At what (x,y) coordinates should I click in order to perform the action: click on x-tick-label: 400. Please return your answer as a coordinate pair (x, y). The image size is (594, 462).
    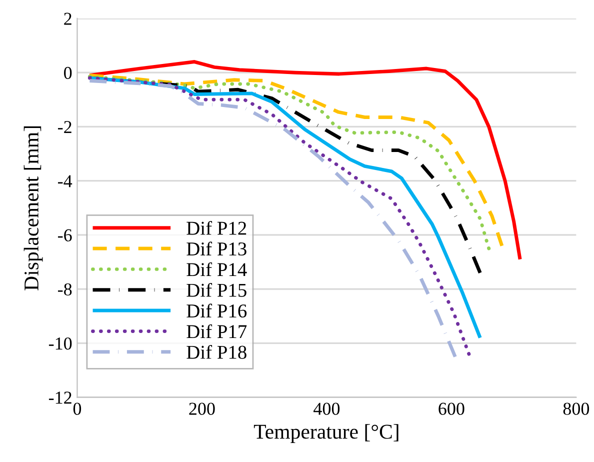
    Looking at the image, I should click on (327, 408).